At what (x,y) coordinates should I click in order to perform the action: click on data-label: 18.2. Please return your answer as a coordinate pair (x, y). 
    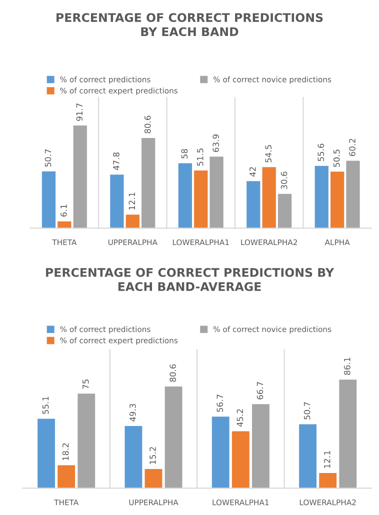
    Looking at the image, I should click on (65, 451).